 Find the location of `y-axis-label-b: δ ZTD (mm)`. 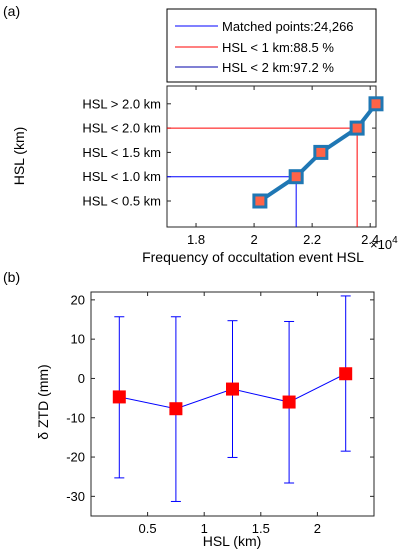

y-axis-label-b: δ ZTD (mm) is located at coordinates (43, 401).